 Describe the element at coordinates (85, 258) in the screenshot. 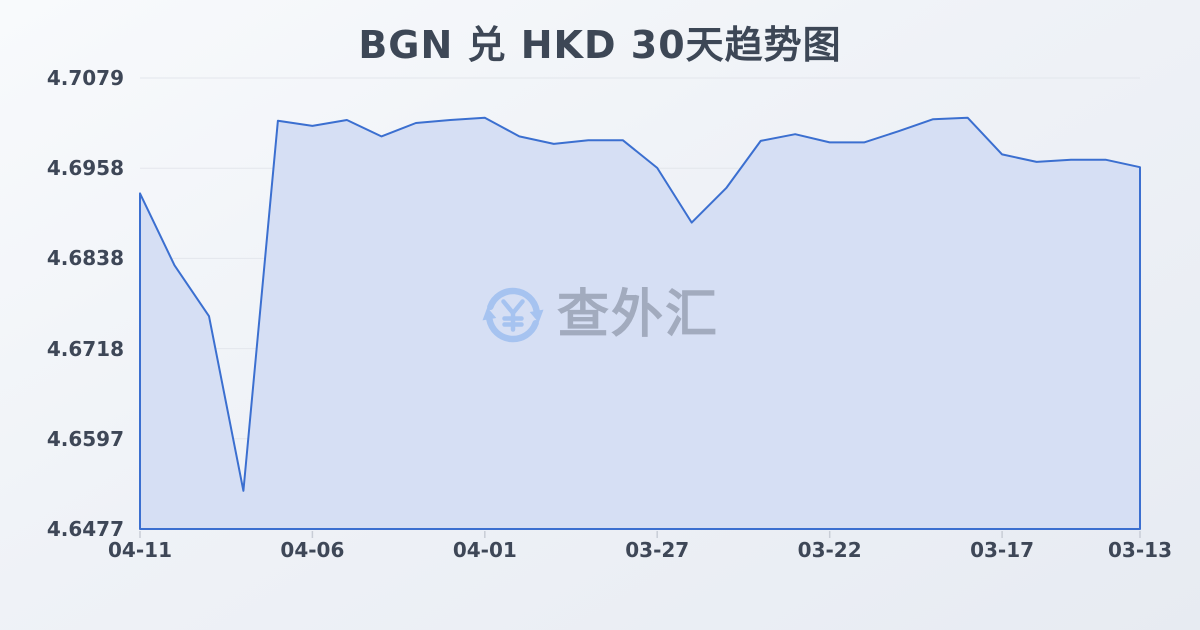

I see `y-axis-label: 4.6838` at that location.